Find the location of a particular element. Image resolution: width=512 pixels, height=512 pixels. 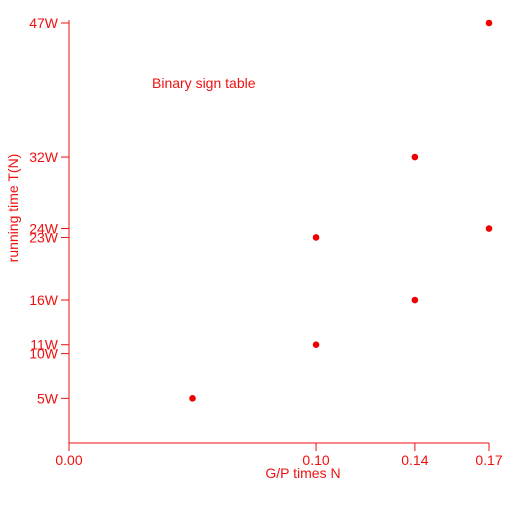

x-tick-label: 0.17 is located at coordinates (488, 460).